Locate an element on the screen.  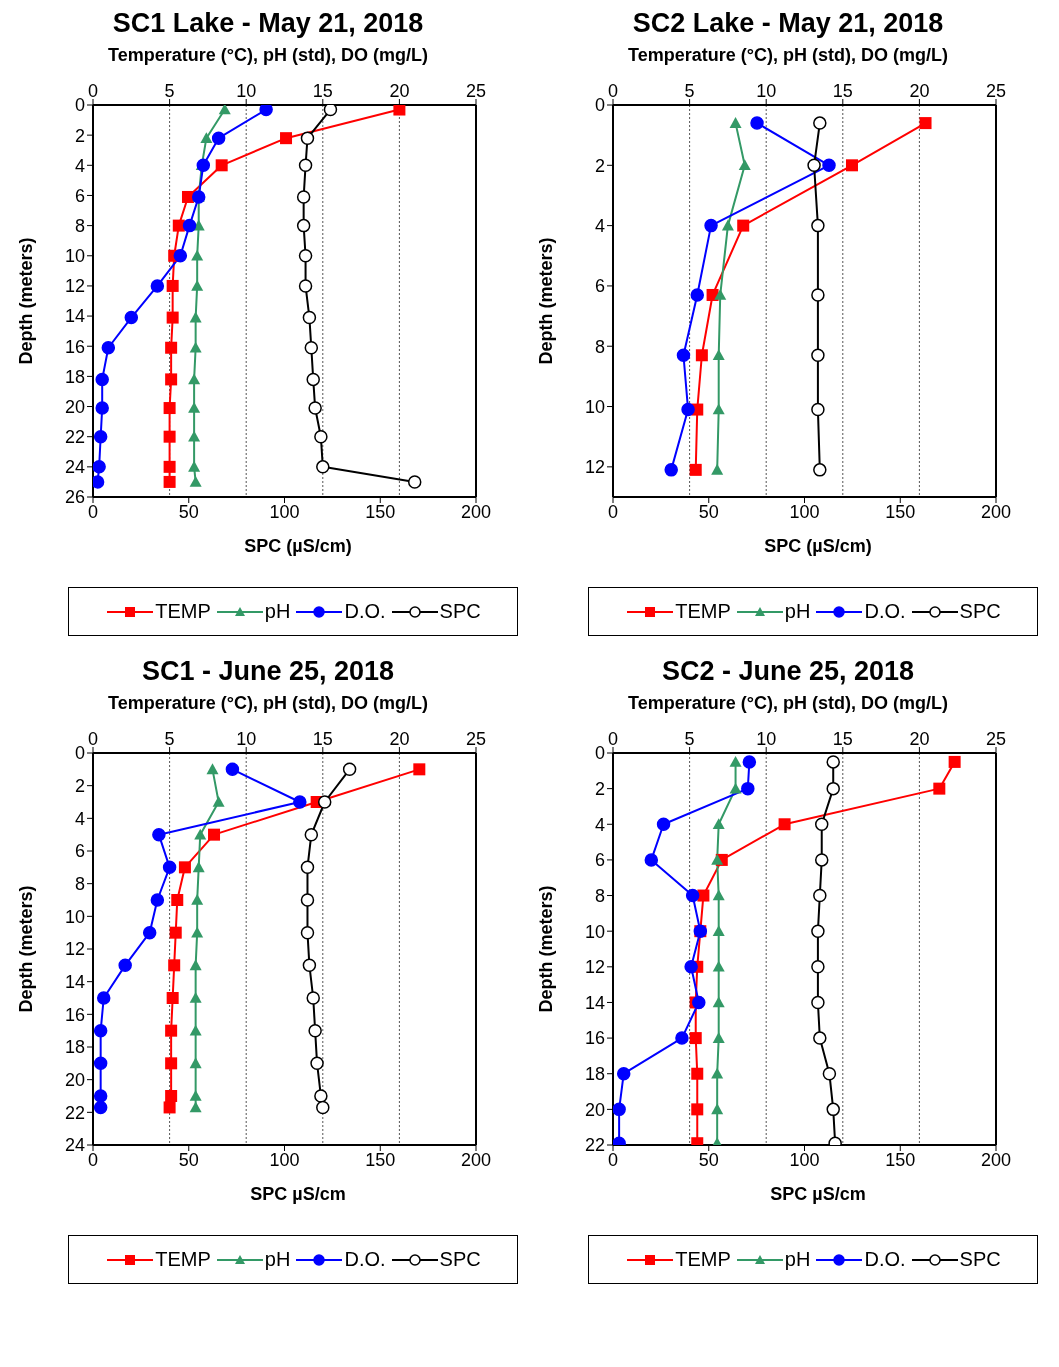
chart-title: SC1 Lake - May 21, 2018 is located at coordinates (268, 23).